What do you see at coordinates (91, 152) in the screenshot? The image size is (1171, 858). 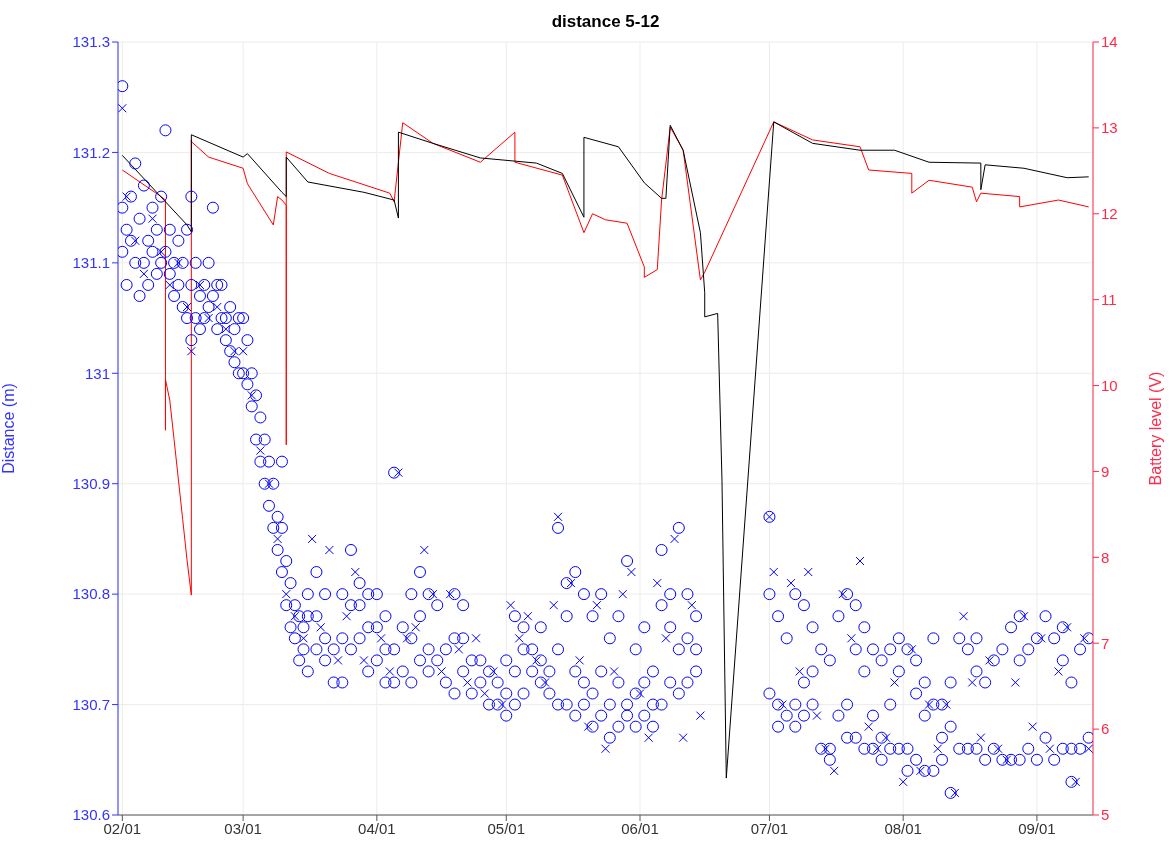 I see `y-tick-label: 131.2` at bounding box center [91, 152].